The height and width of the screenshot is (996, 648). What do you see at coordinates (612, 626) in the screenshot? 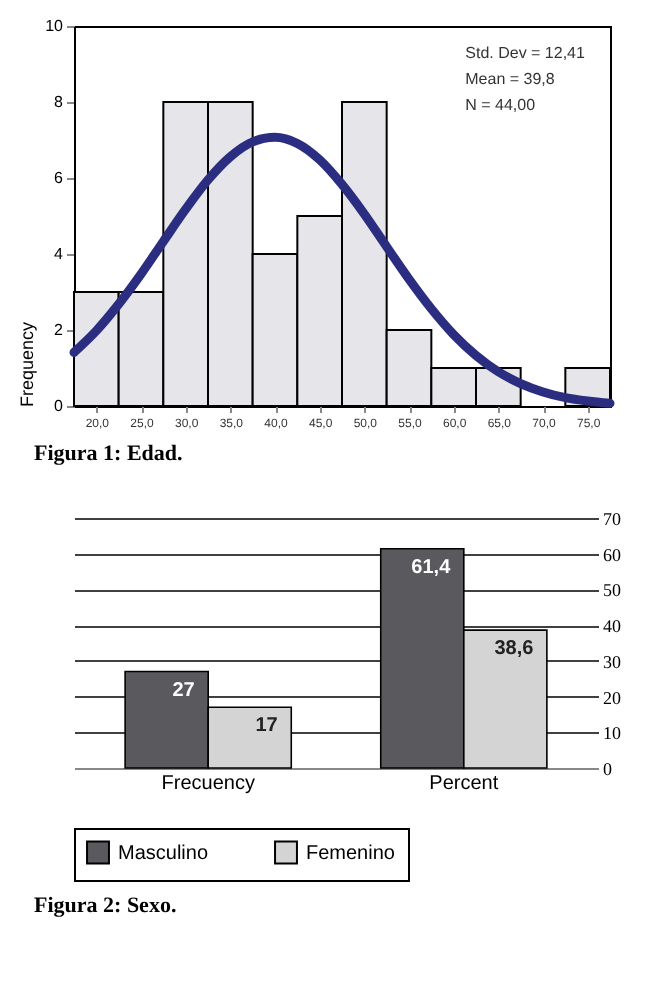
I see `y-tick-label: 40` at bounding box center [612, 626].